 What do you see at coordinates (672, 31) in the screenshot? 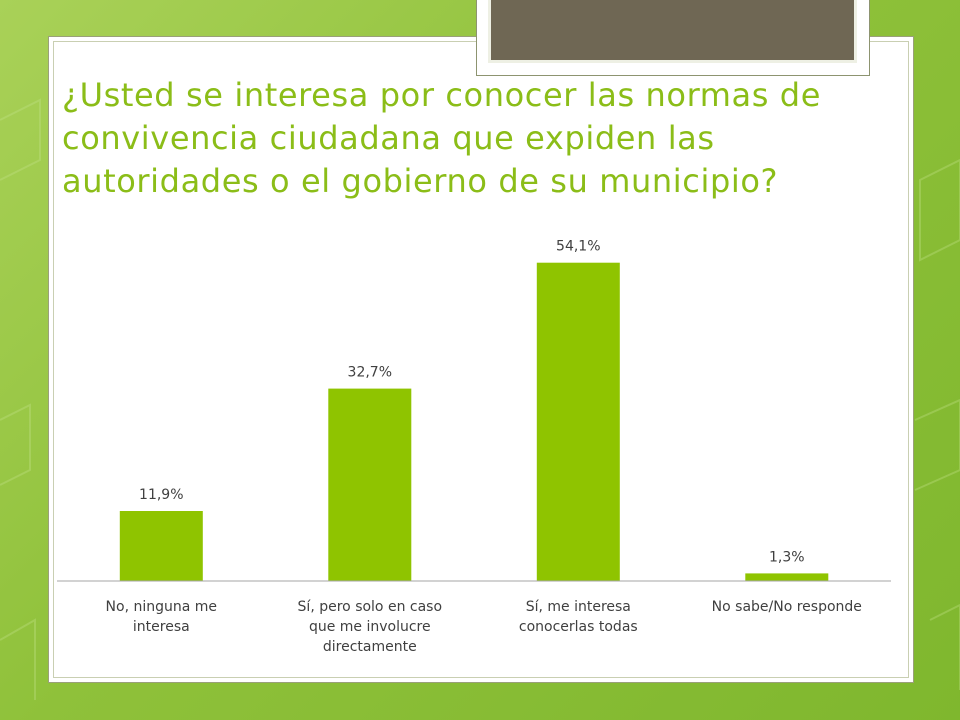
I see `brand-tab` at bounding box center [672, 31].